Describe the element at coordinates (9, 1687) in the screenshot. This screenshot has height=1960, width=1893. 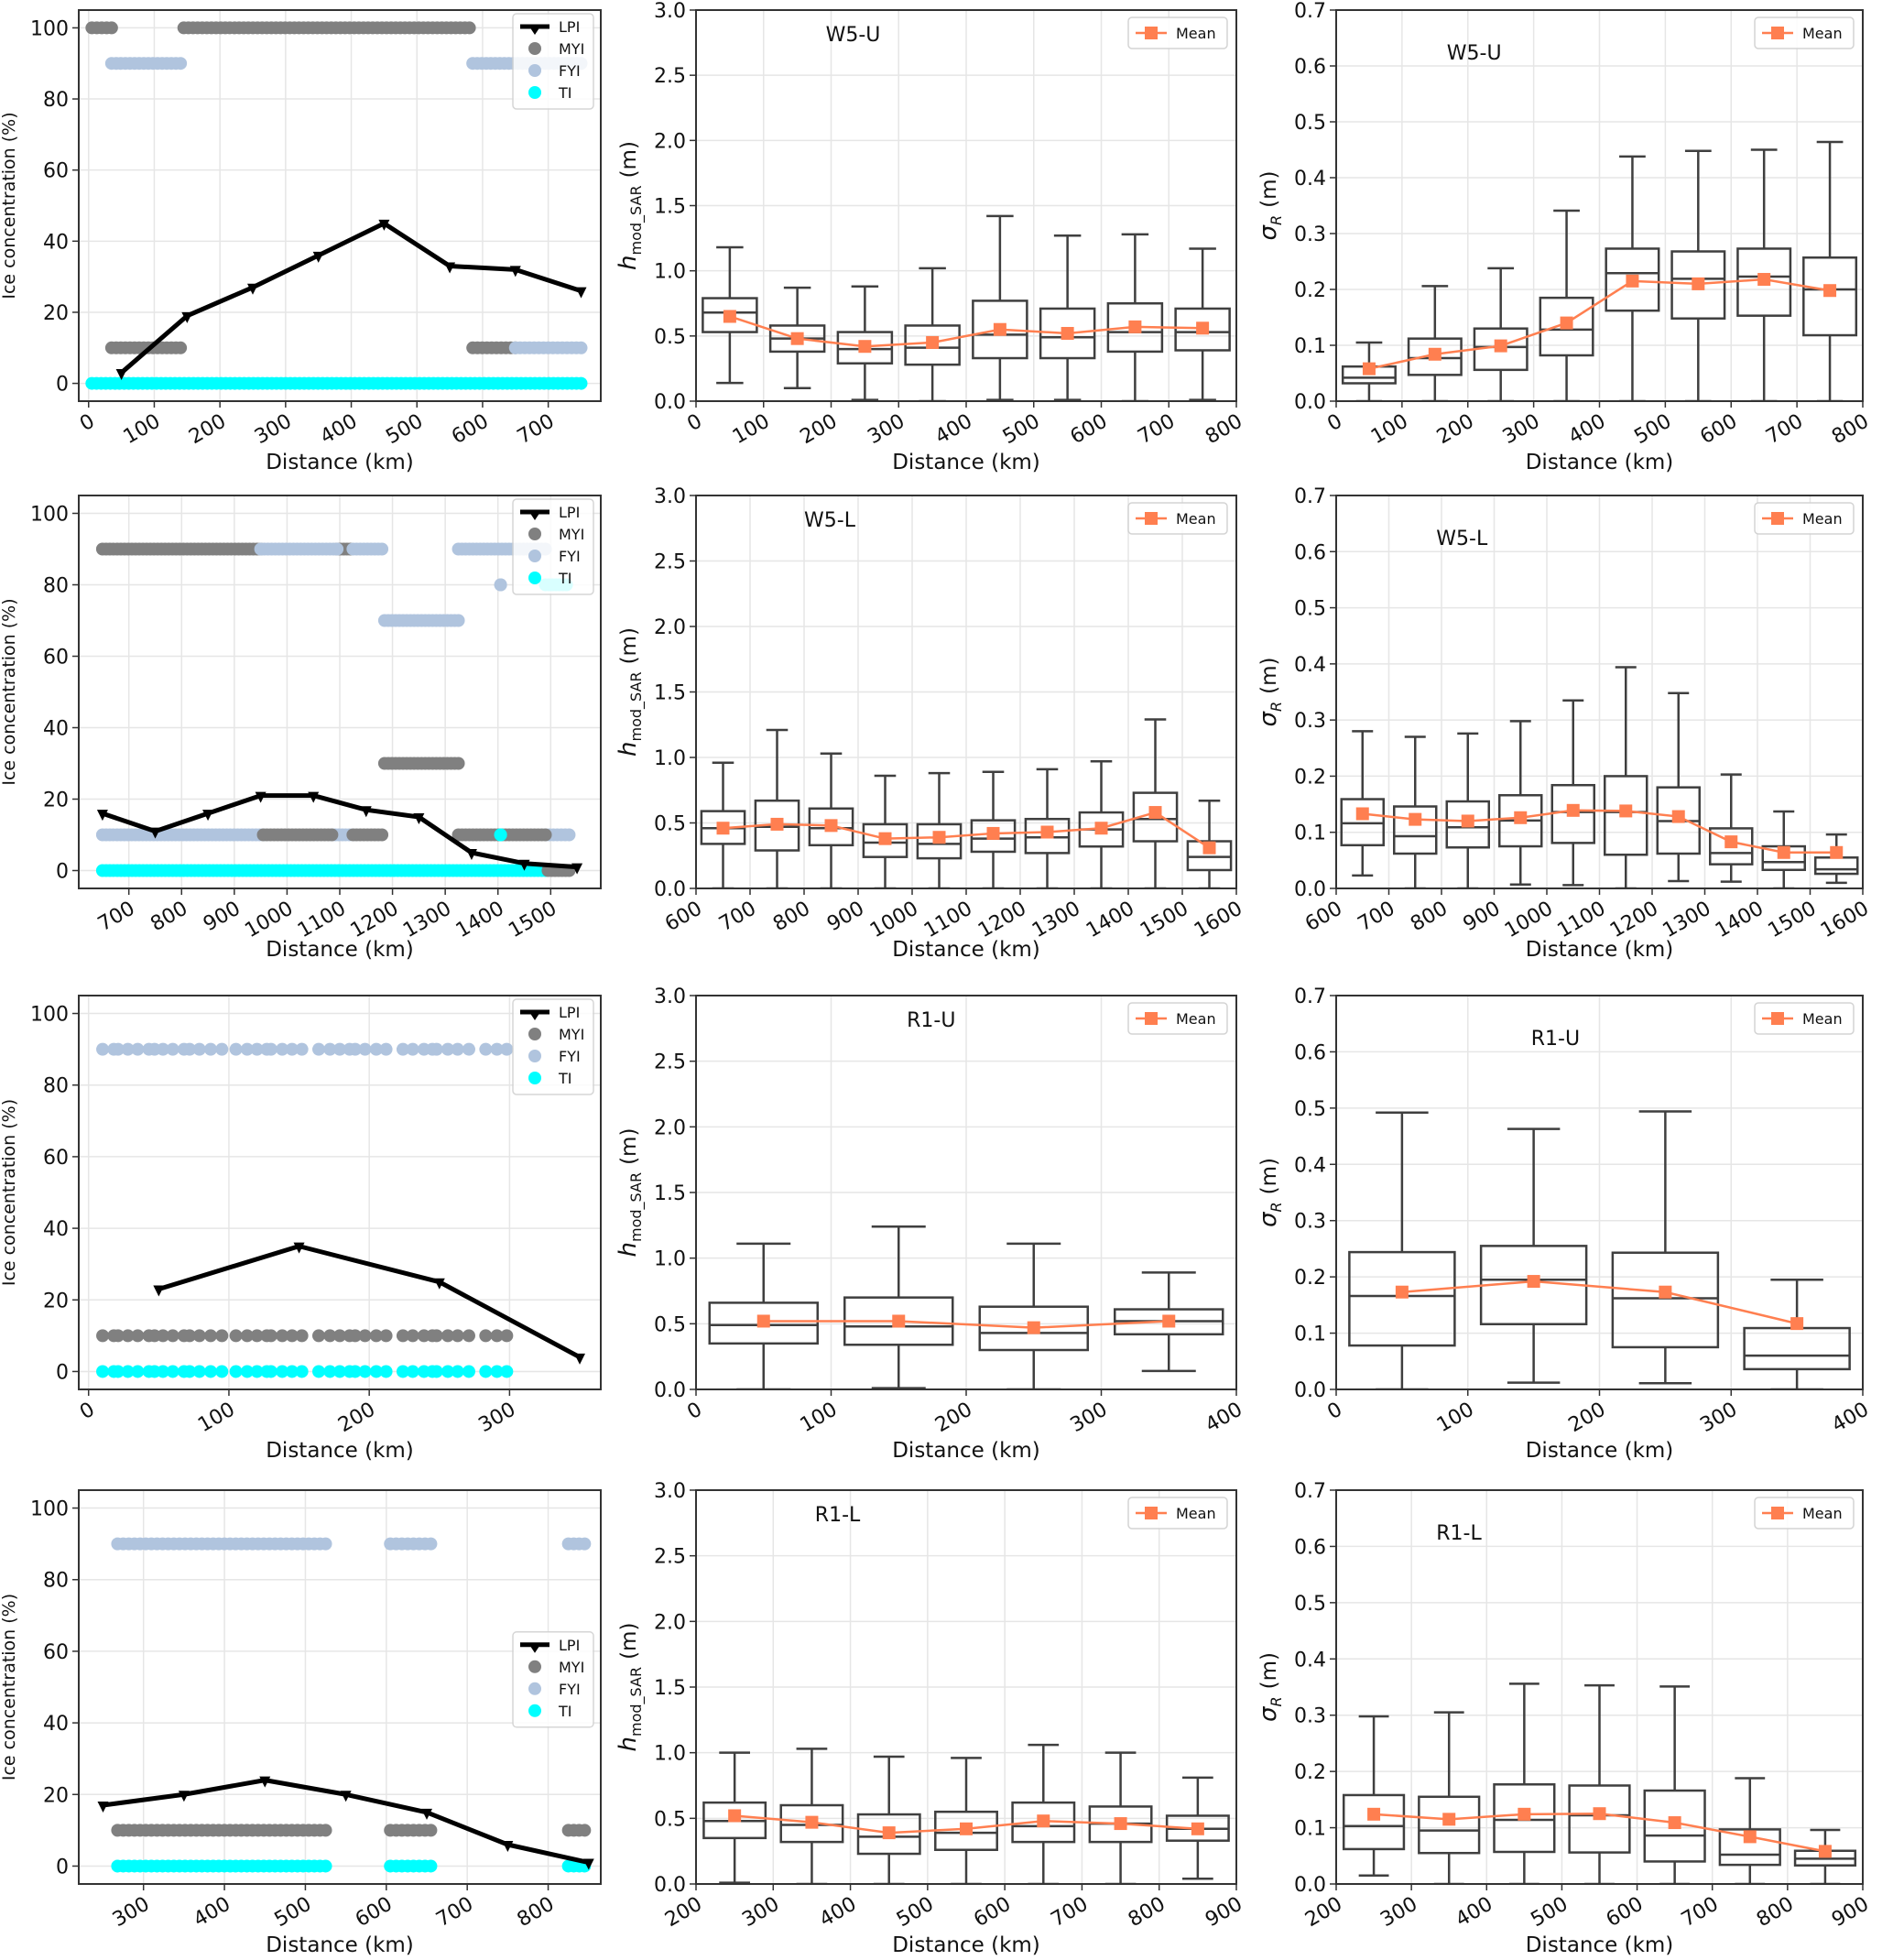
I see `y-axis-label: Ice concentration (%)` at that location.